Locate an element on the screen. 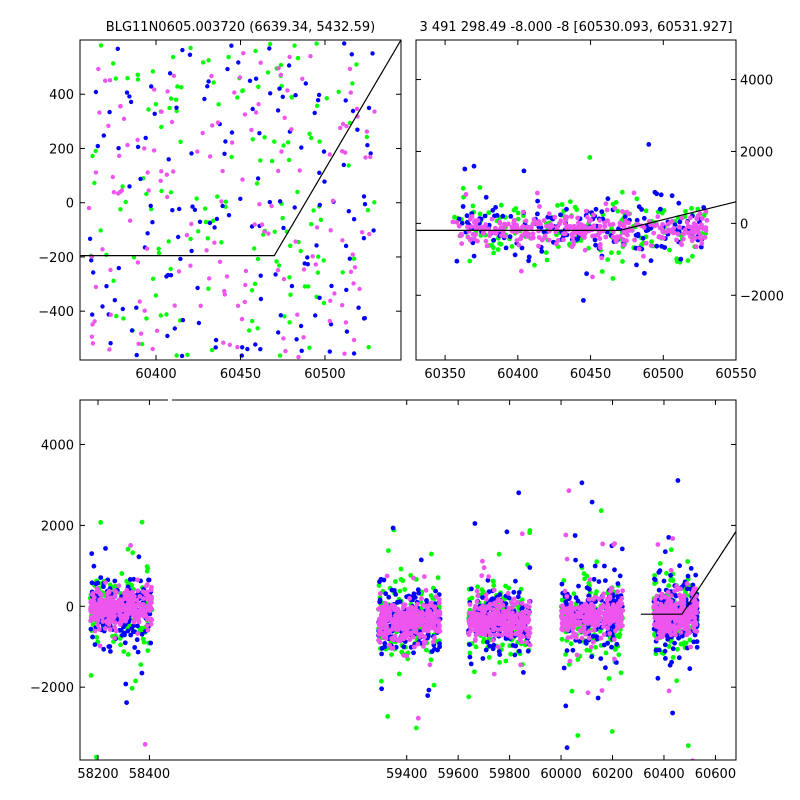  x-tick-label: 60000 is located at coordinates (560, 774).